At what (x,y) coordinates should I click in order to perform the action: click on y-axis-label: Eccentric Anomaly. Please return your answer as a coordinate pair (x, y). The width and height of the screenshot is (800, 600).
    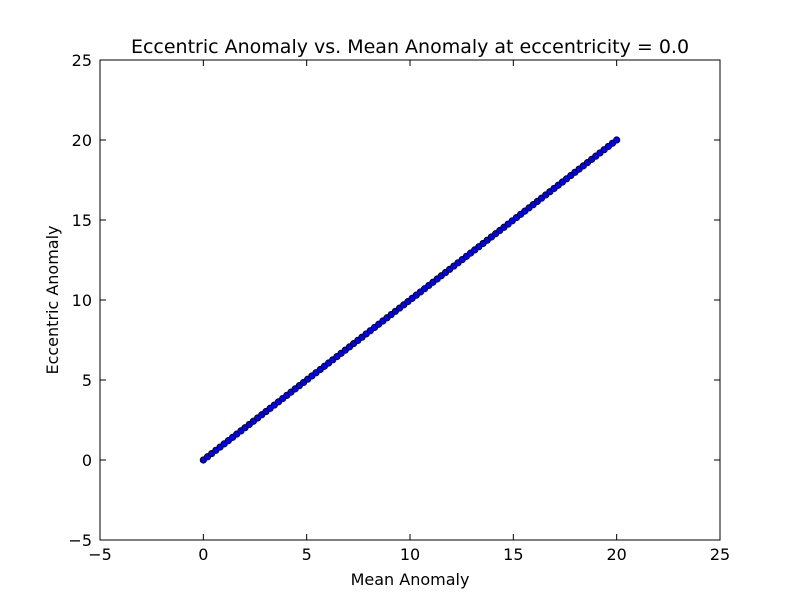
    Looking at the image, I should click on (52, 299).